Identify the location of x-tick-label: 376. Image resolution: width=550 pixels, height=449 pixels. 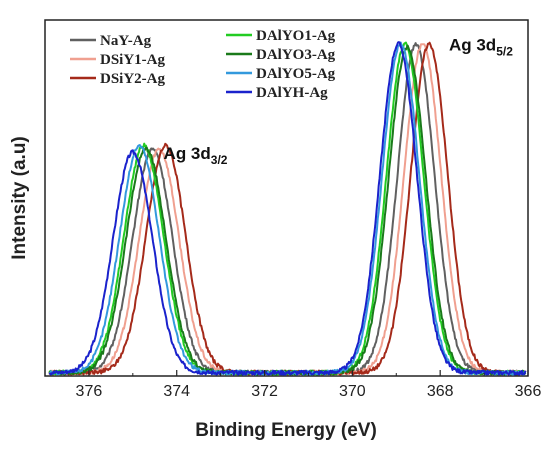
(89, 391).